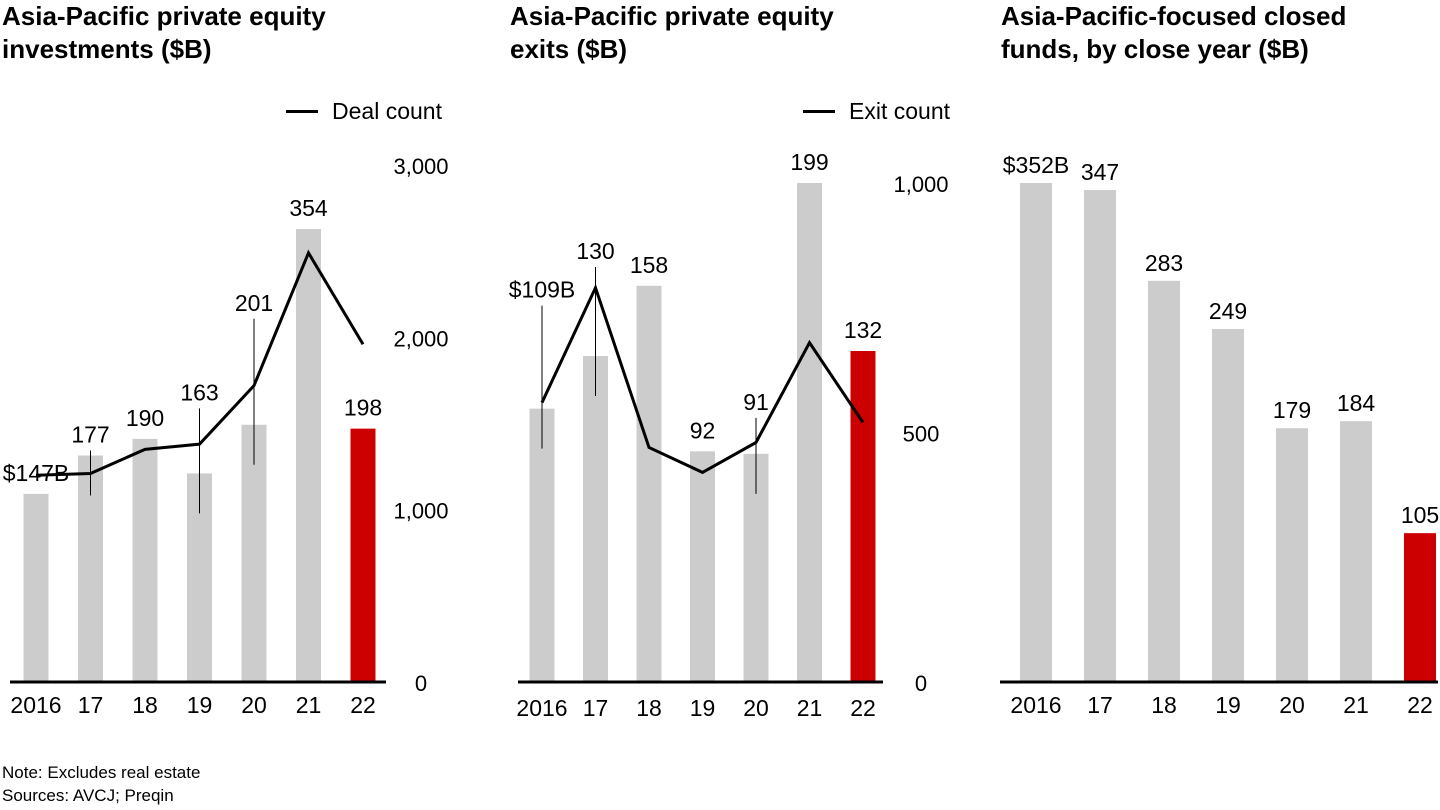 This screenshot has height=810, width=1440. I want to click on deal-count-legend: Deal count, so click(364, 111).